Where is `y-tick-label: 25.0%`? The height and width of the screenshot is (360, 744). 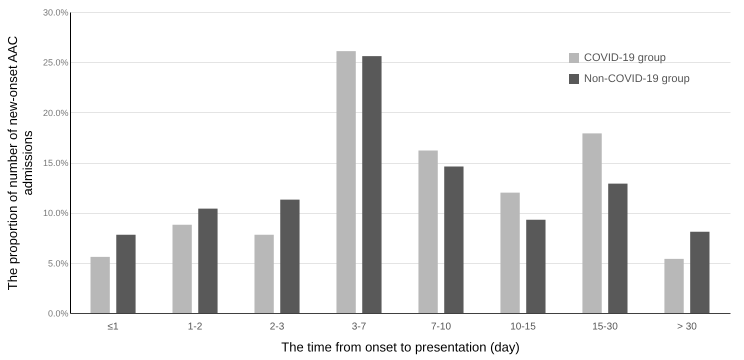
y-tick-label: 25.0% is located at coordinates (55, 63).